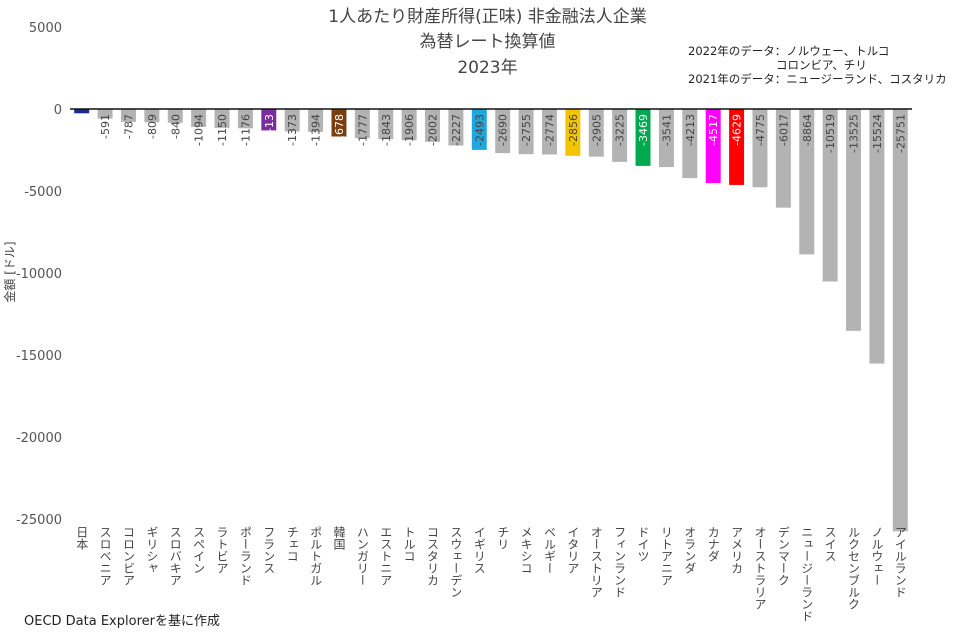 The image size is (975, 636). I want to click on bar-value-label: -2774, so click(549, 130).